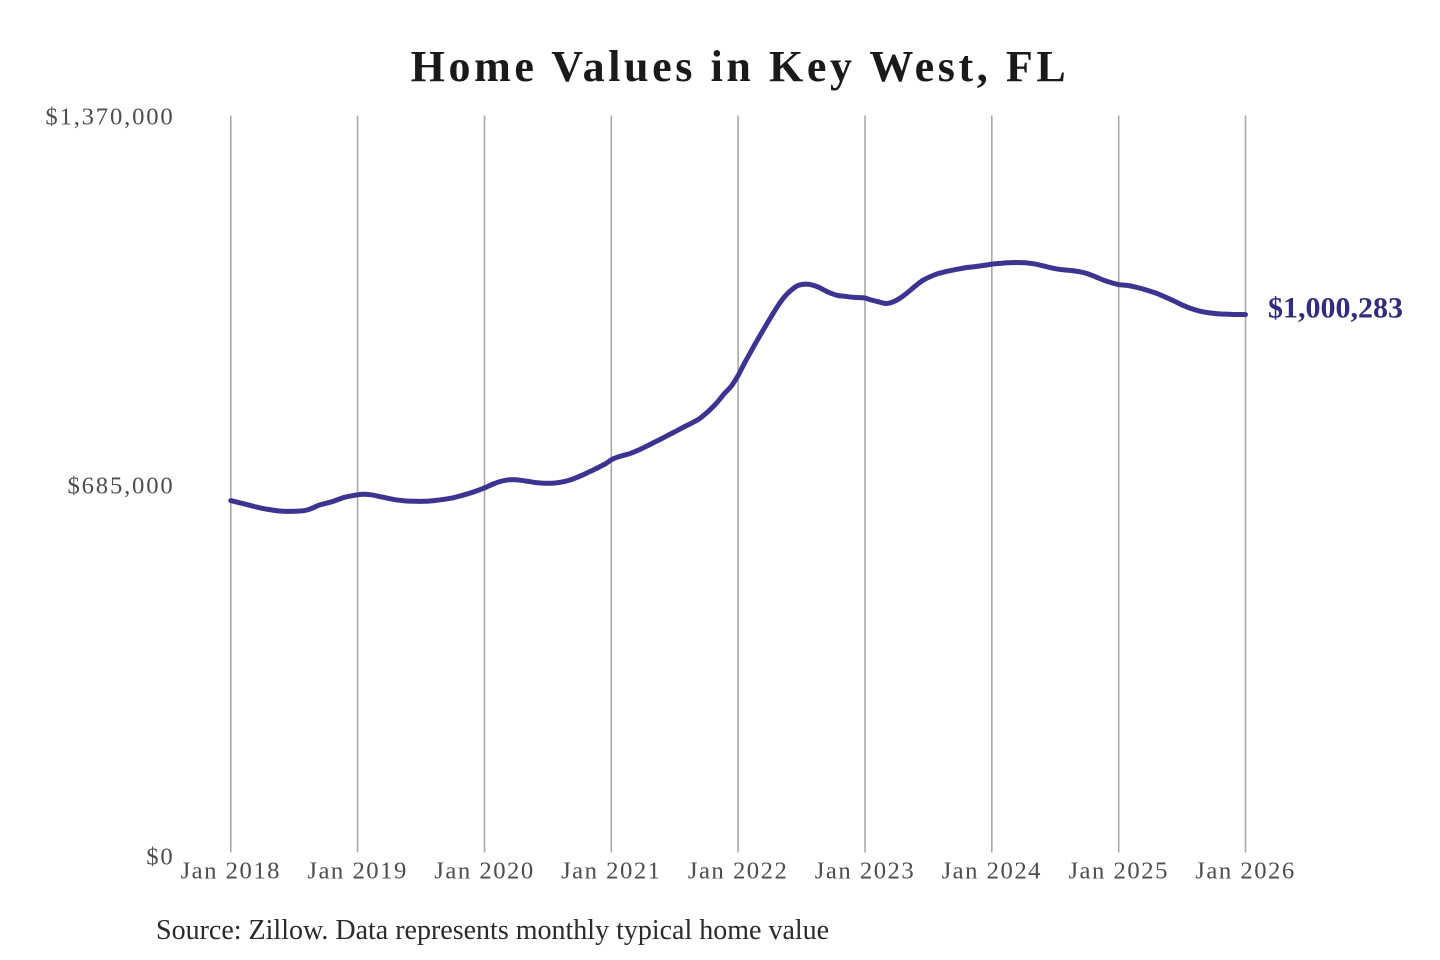  Describe the element at coordinates (121, 485) in the screenshot. I see `svg-text: $685,000` at that location.